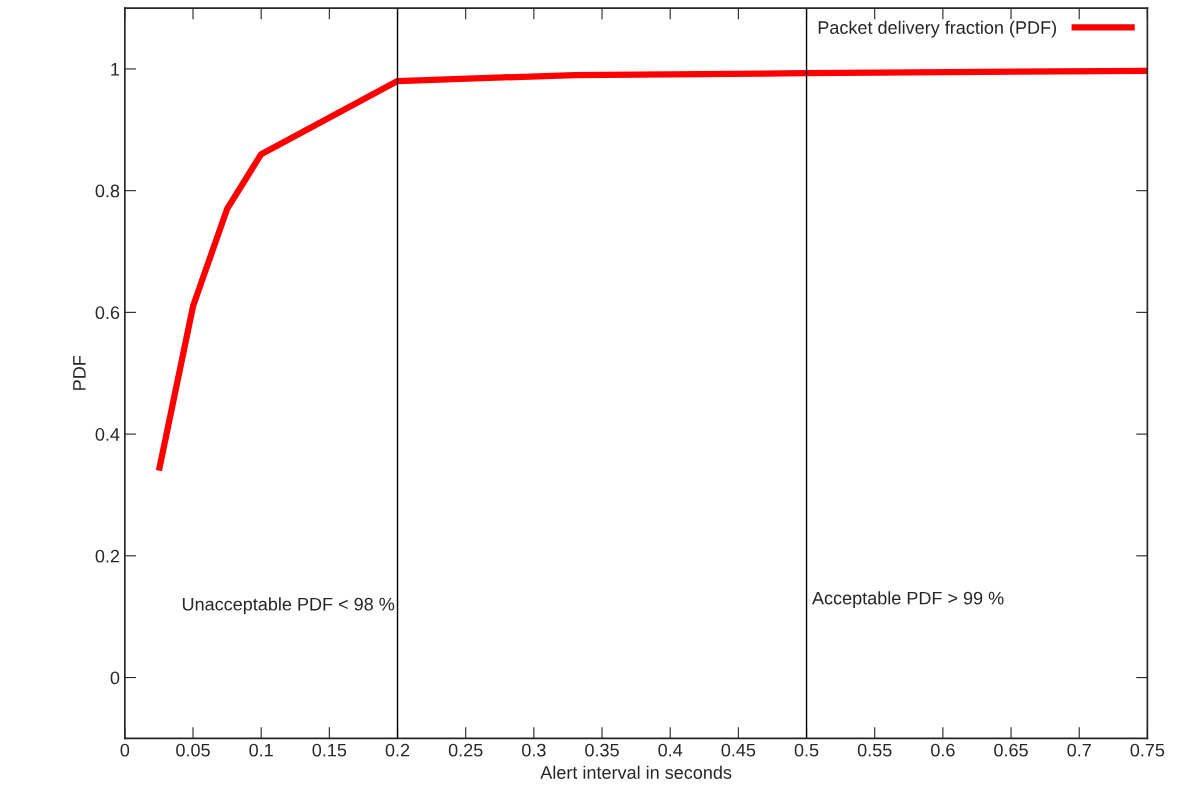  What do you see at coordinates (534, 750) in the screenshot?
I see `x-tick-label: 0.3` at bounding box center [534, 750].